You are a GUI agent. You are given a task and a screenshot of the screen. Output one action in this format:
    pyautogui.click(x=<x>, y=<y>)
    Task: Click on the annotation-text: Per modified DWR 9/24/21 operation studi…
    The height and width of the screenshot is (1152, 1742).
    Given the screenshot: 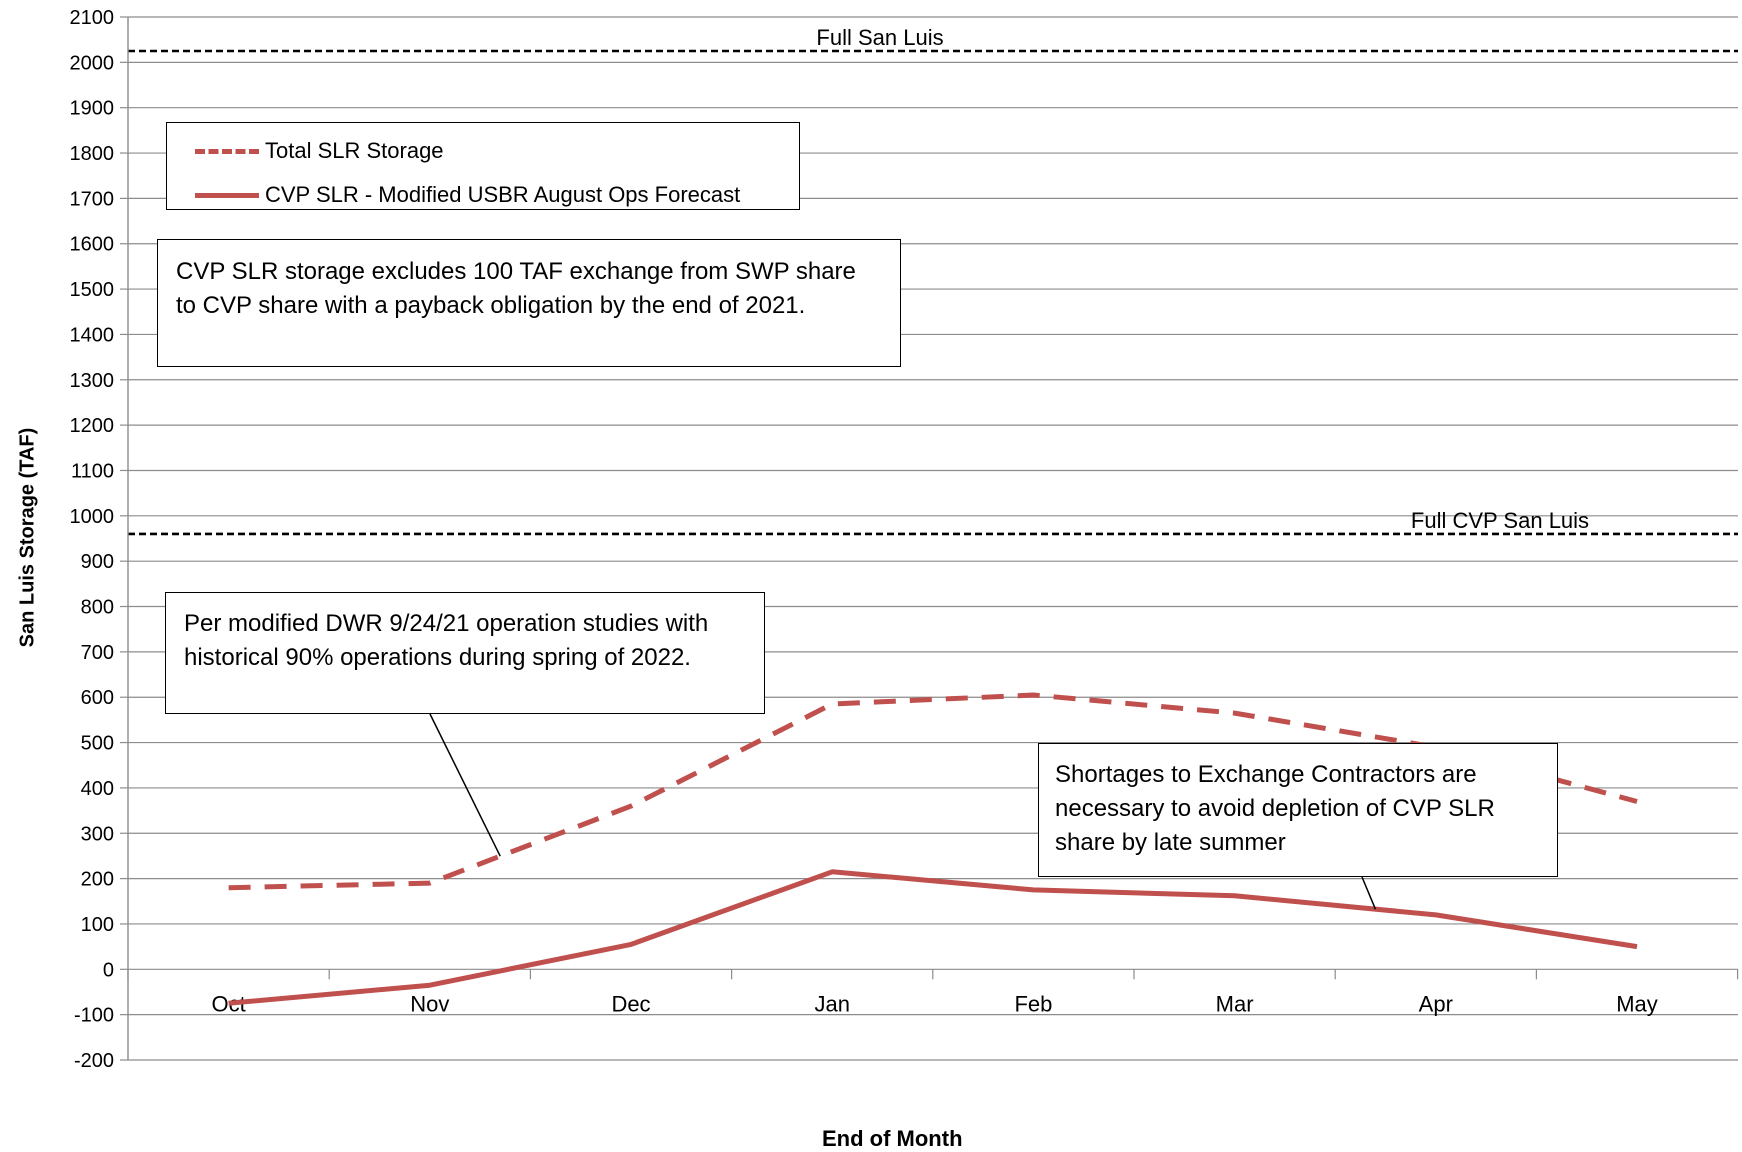 What is the action you would take?
    pyautogui.click(x=446, y=640)
    